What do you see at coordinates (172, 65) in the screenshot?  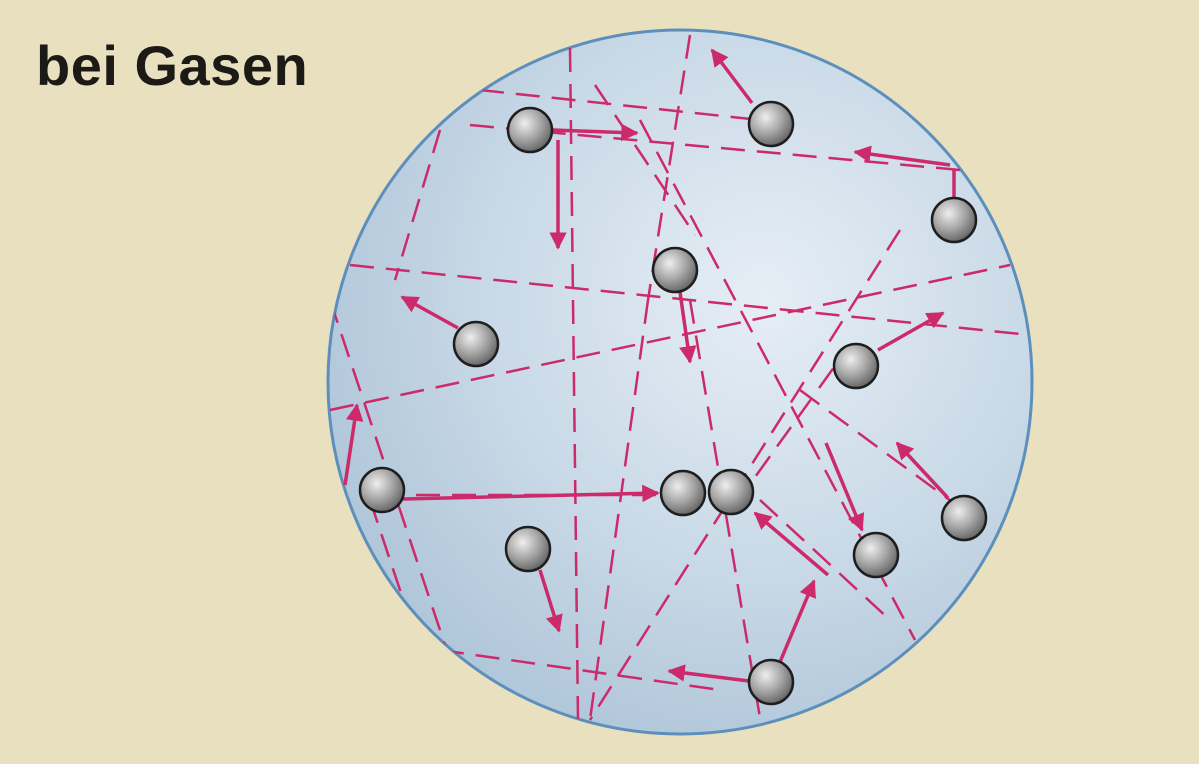 I see `page-title: bei Gasen` at bounding box center [172, 65].